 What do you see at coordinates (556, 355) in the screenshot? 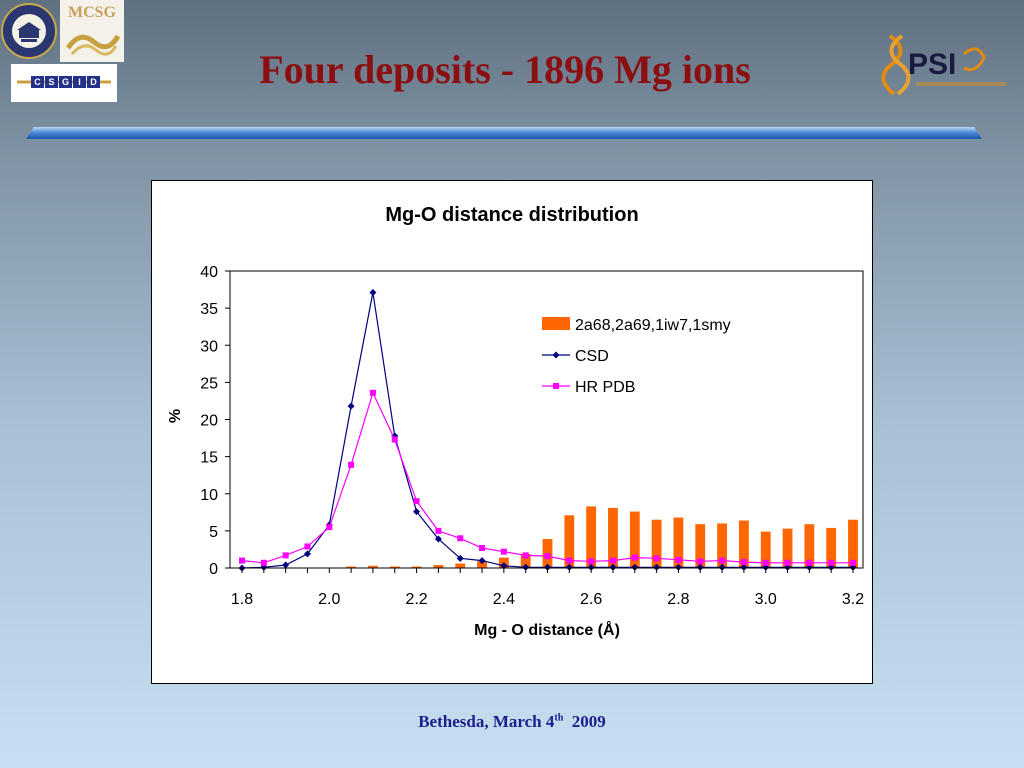
I see `legend-marker-csd` at bounding box center [556, 355].